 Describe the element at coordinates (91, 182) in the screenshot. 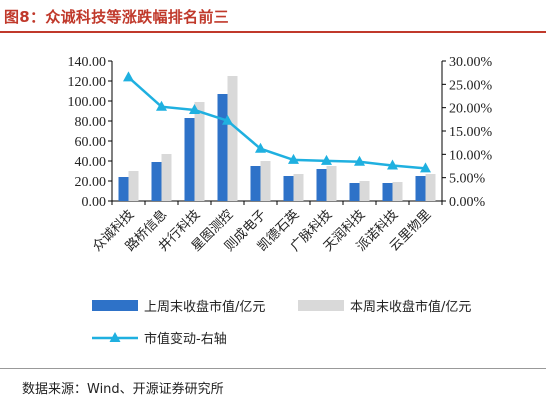

I see `left-axis-tick-label: 20.00` at that location.